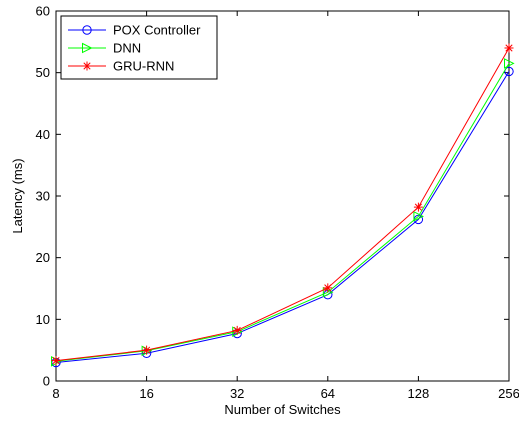  Describe the element at coordinates (146, 393) in the screenshot. I see `x-tick-label: 16` at that location.